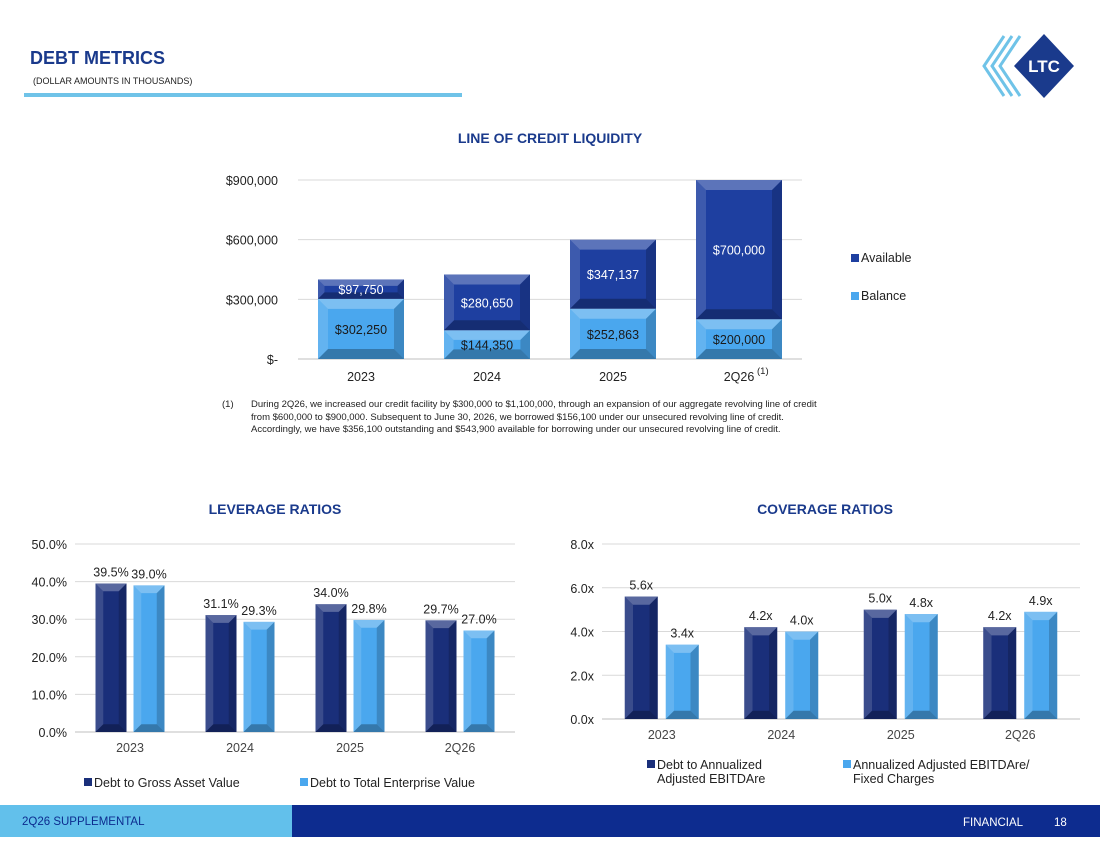 The image size is (1100, 849). I want to click on y-tick-label: 4.0x, so click(582, 633).